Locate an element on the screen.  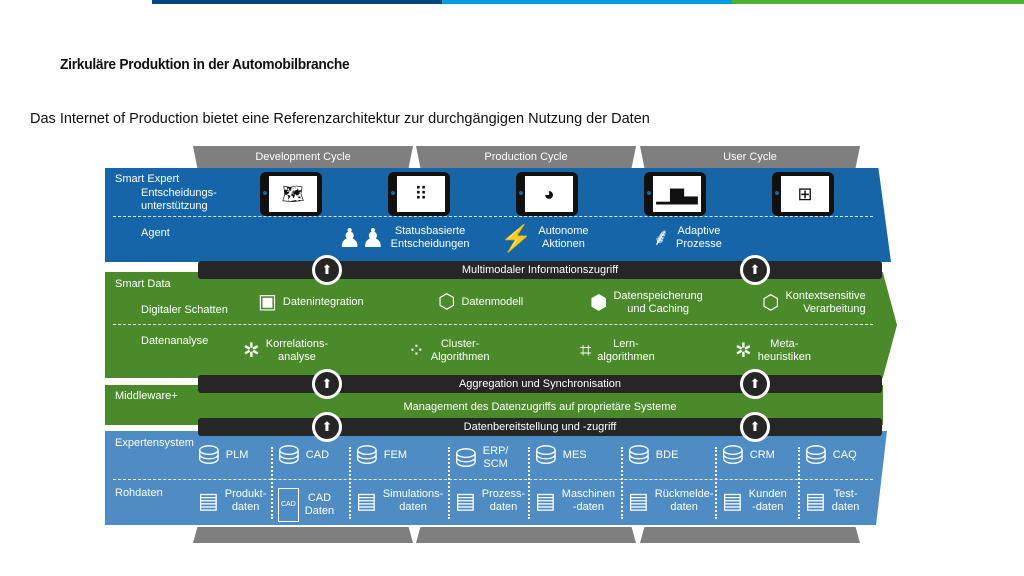
tablet-pie-alert: ◕ is located at coordinates (547, 194).